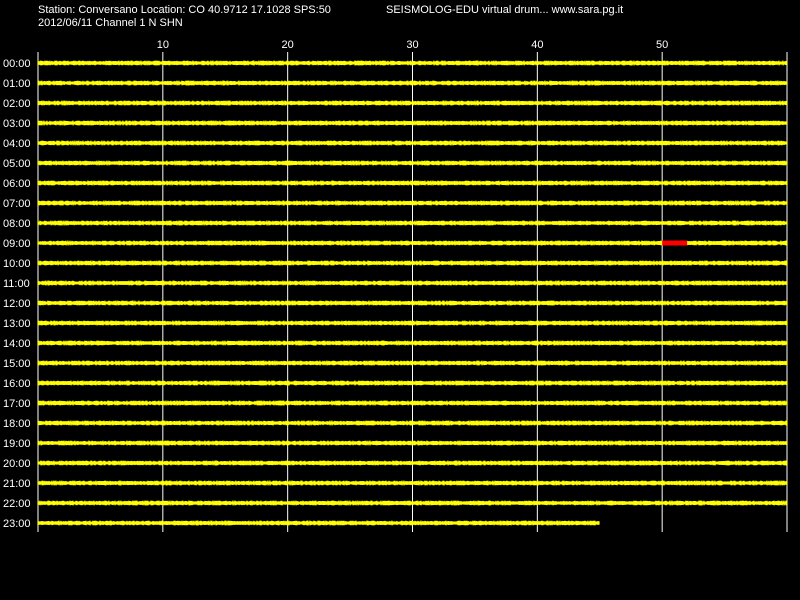  I want to click on row-label: 18:00, so click(17, 424).